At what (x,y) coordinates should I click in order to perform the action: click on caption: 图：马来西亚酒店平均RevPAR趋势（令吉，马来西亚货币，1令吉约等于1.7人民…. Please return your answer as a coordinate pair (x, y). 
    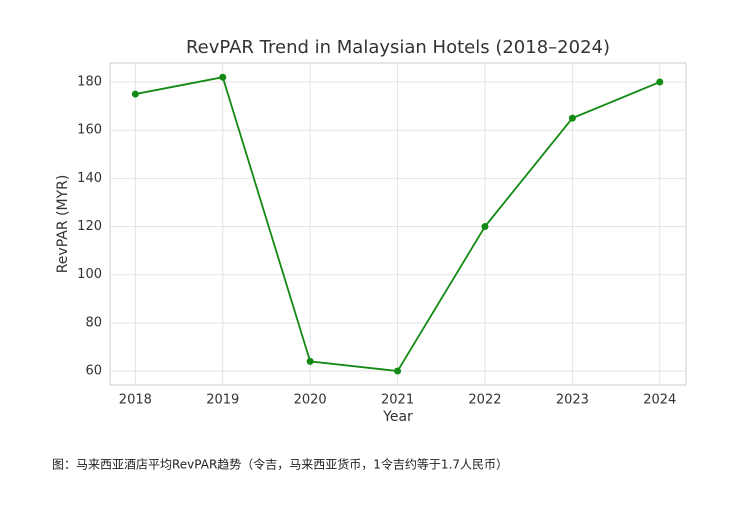
    Looking at the image, I should click on (280, 464).